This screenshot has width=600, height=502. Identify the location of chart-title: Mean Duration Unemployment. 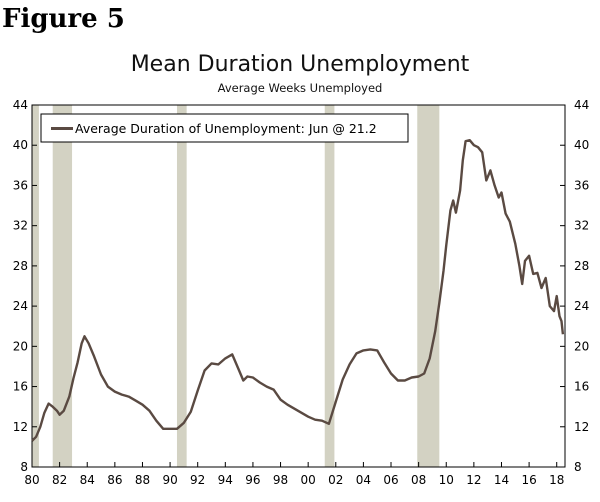
(300, 64).